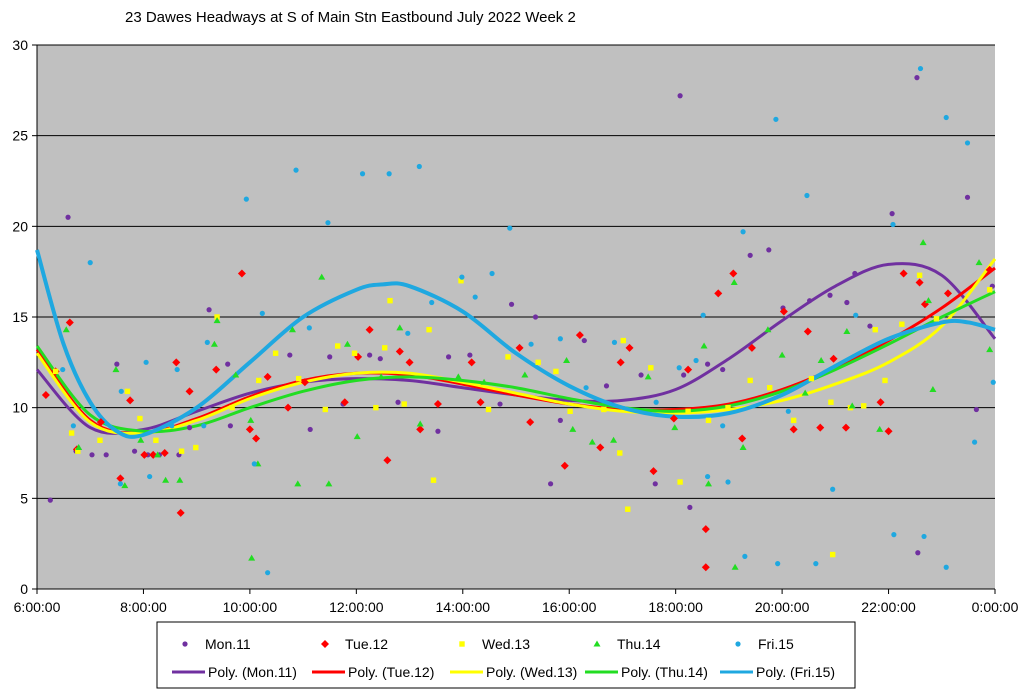 The width and height of the screenshot is (1024, 696). I want to click on x-tick-label: 18:00:00, so click(675, 607).